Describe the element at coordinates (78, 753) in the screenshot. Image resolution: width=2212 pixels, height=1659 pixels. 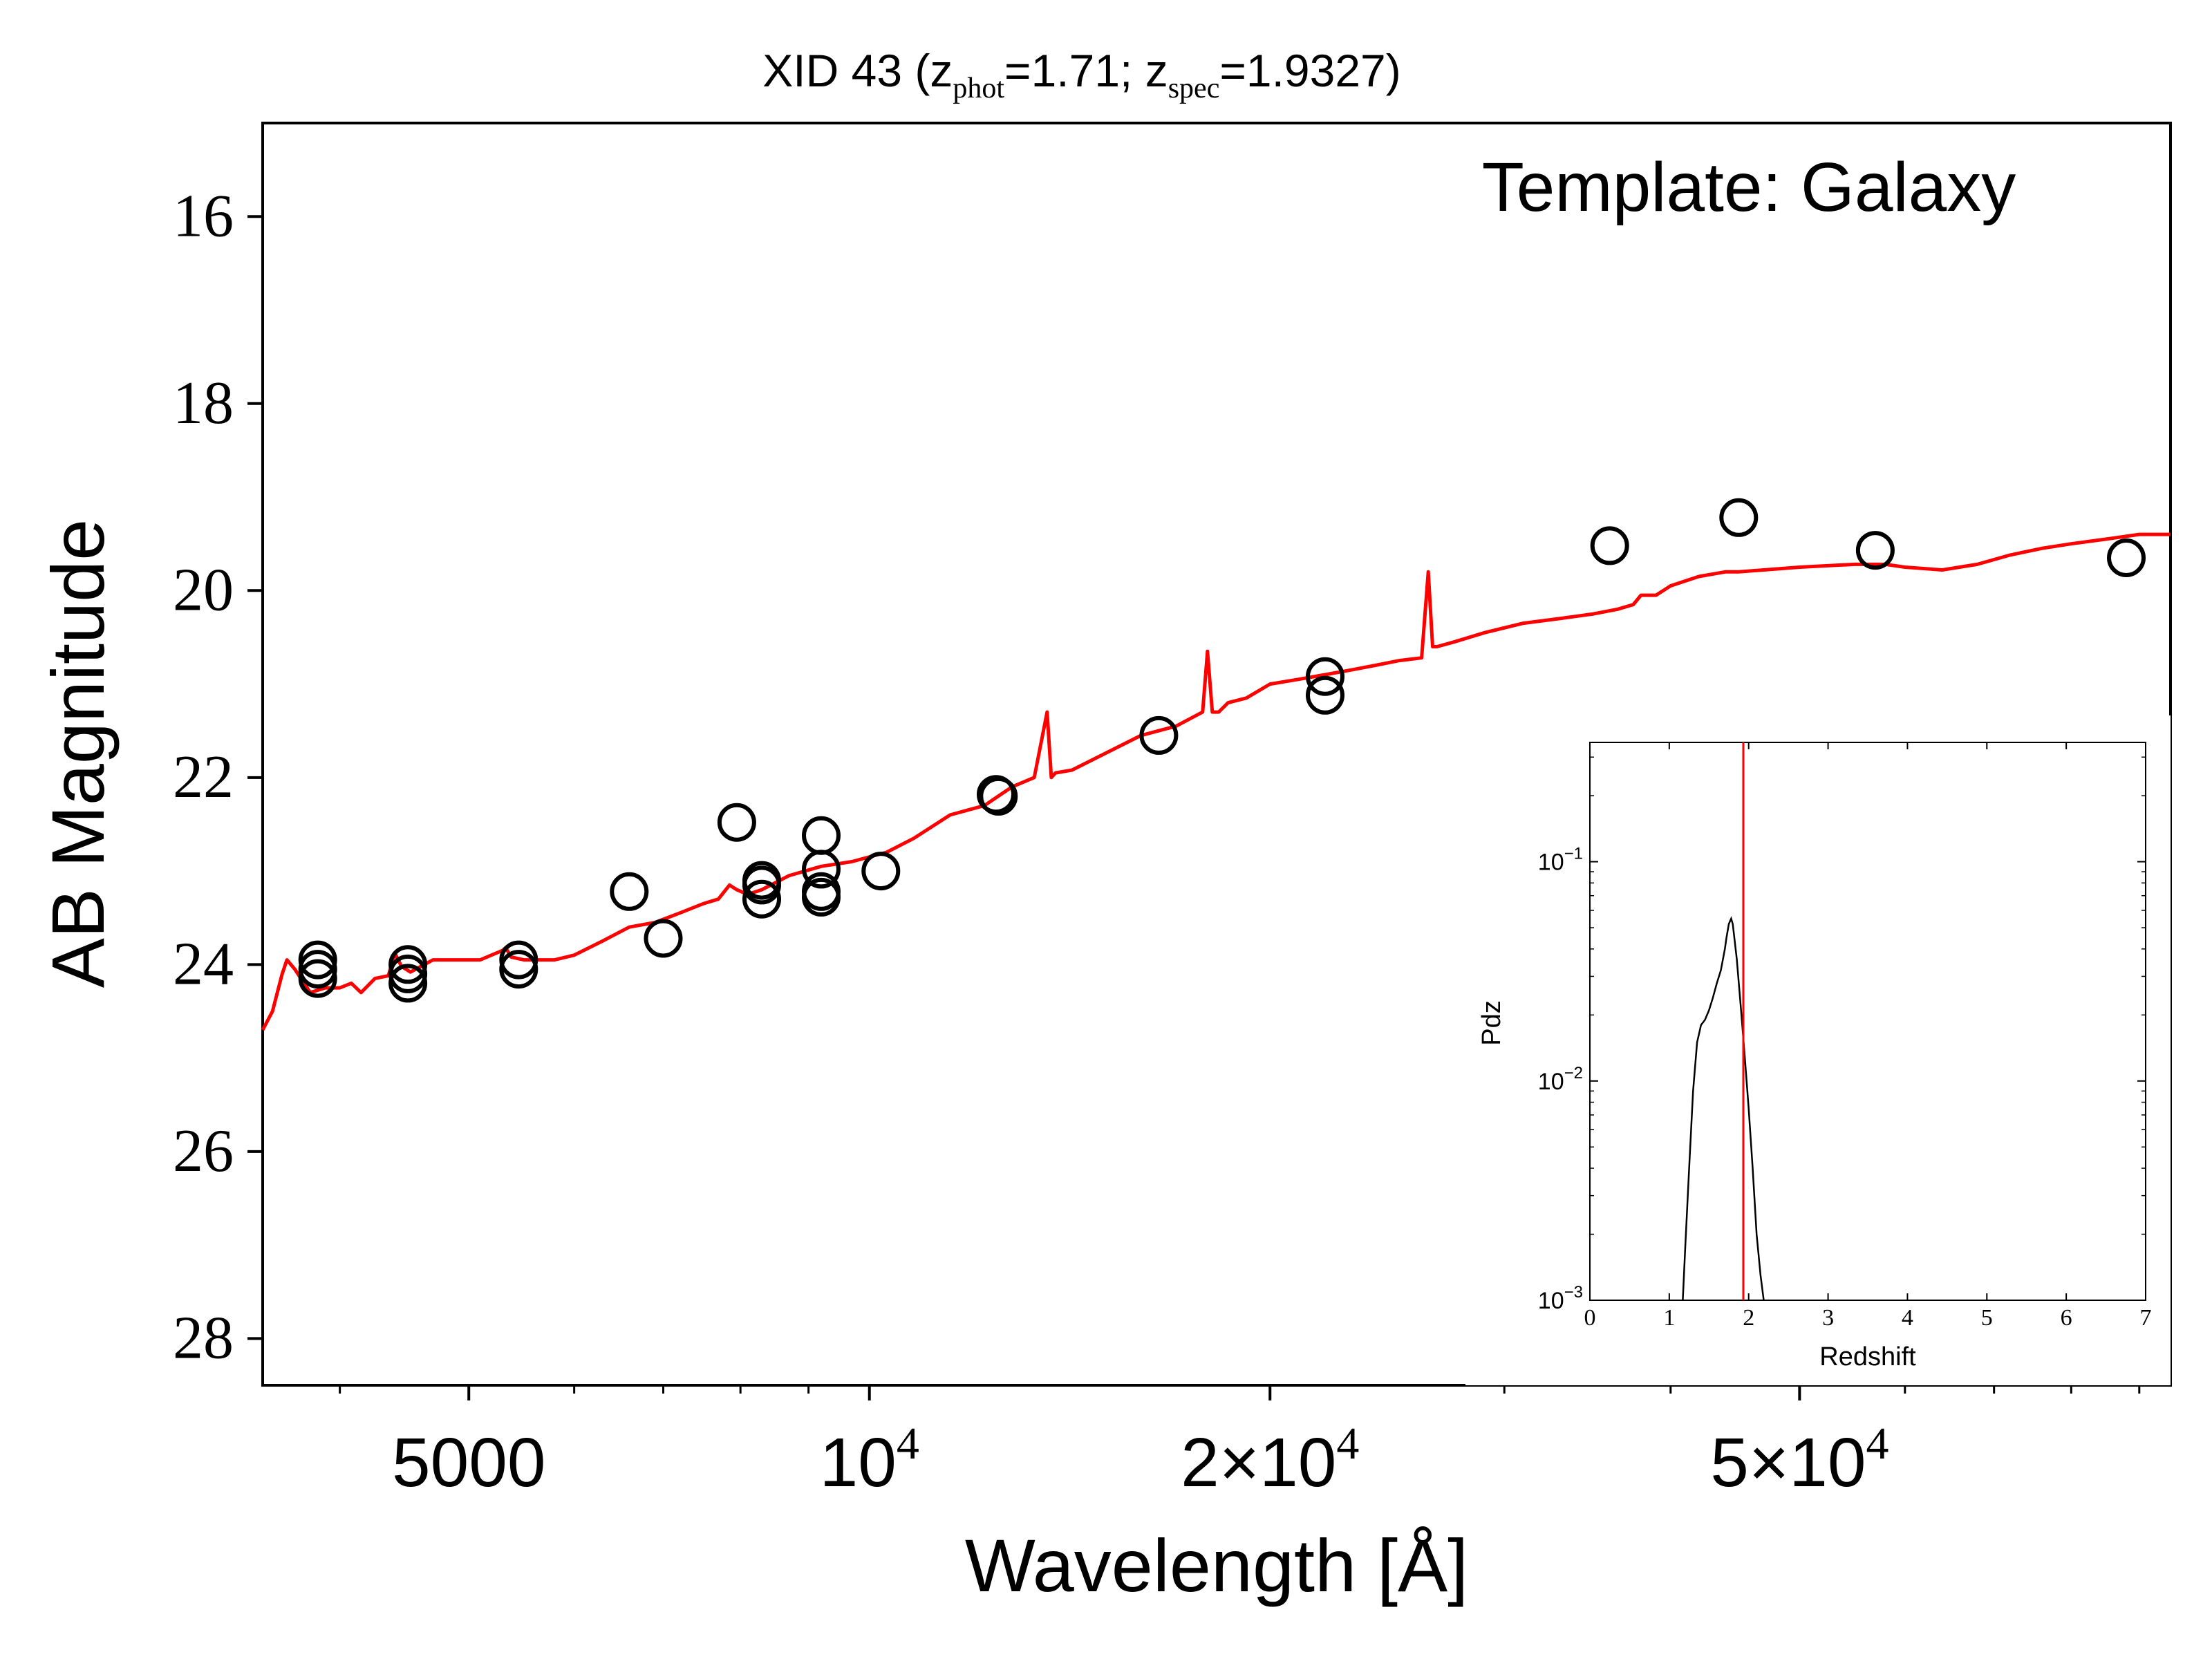
I see `y-axis-label: AB Magnitude` at that location.